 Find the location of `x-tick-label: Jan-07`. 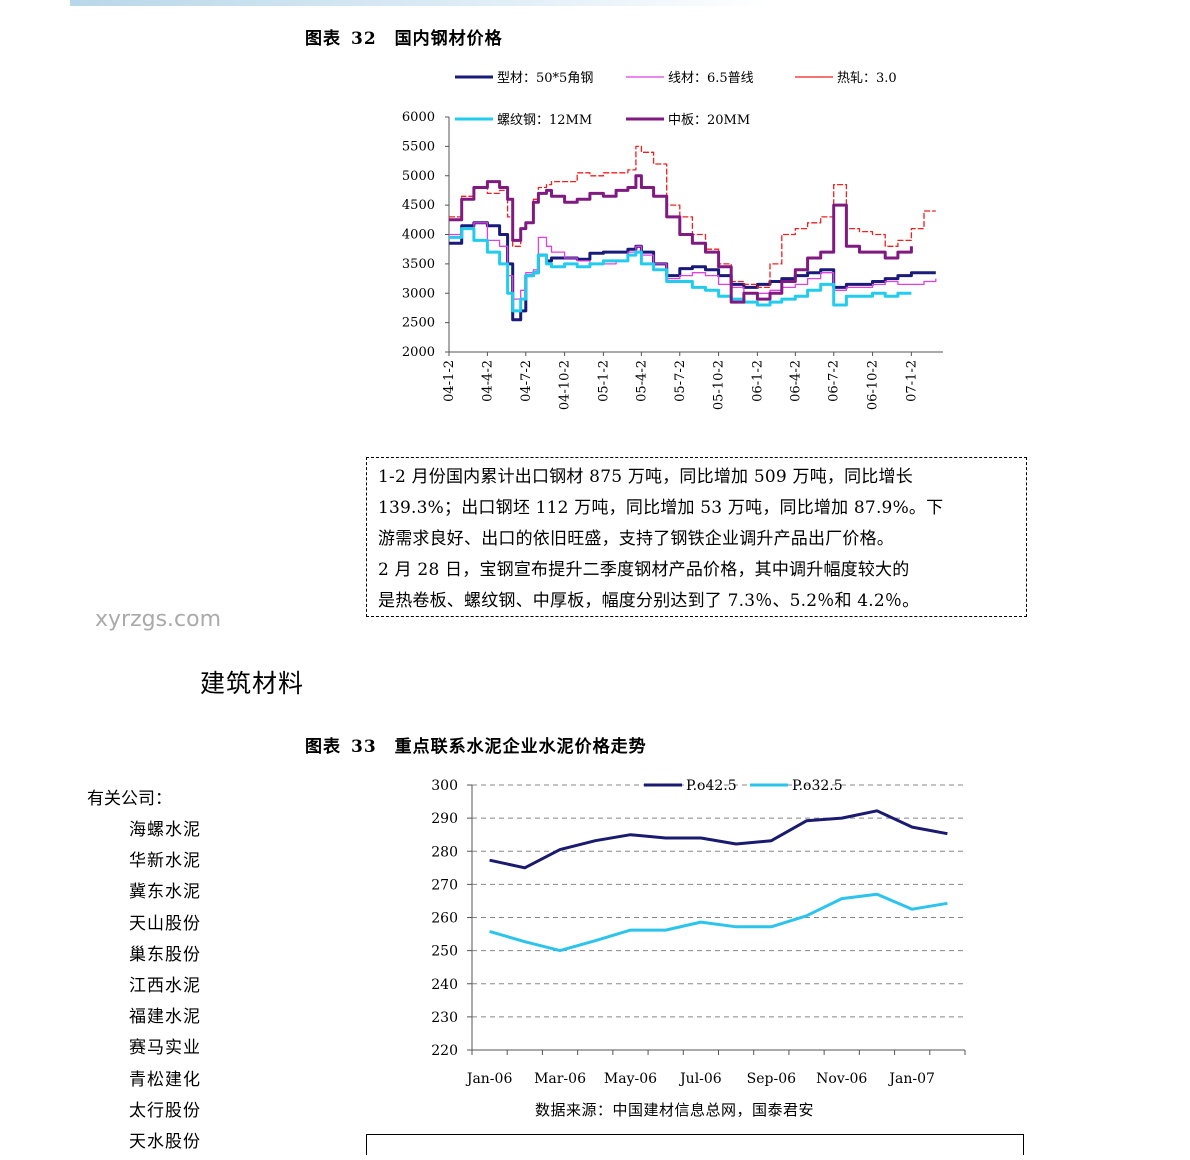

x-tick-label: Jan-07 is located at coordinates (911, 1079).